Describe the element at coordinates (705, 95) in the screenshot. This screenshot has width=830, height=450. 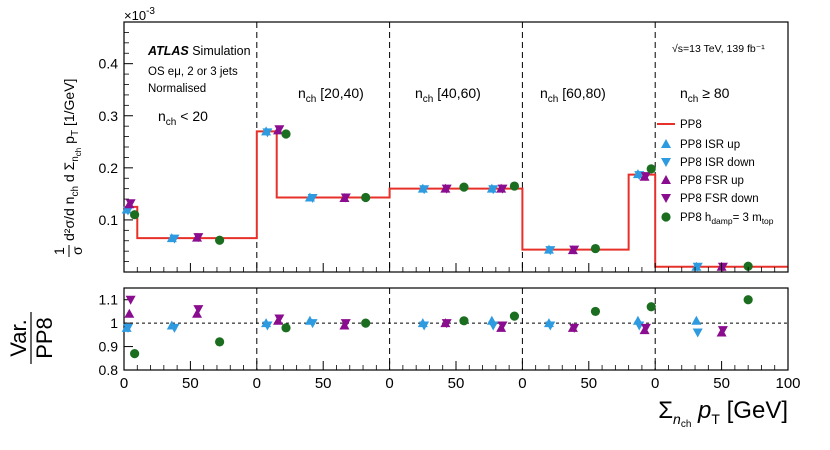
I see `region-label-4: nch ≥ 80` at that location.